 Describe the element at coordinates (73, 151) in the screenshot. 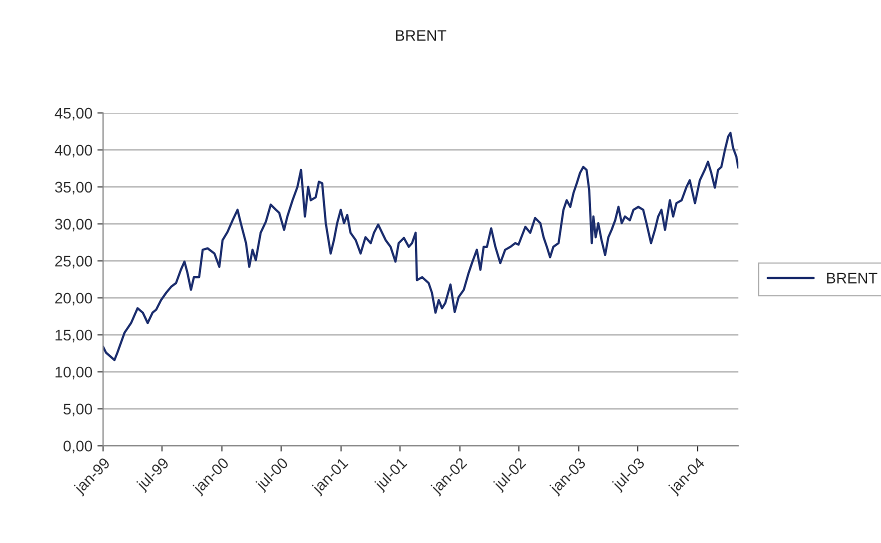

I see `y-tick-label: 40,00` at that location.